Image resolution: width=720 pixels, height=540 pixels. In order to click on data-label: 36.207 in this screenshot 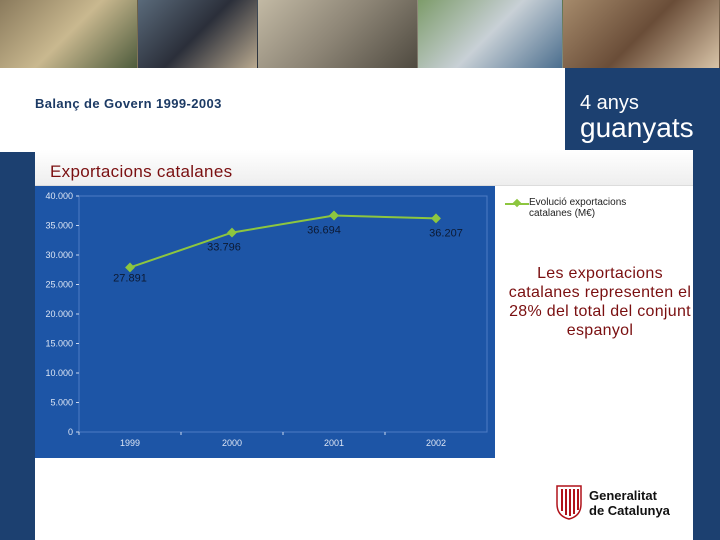, I will do `click(446, 233)`.